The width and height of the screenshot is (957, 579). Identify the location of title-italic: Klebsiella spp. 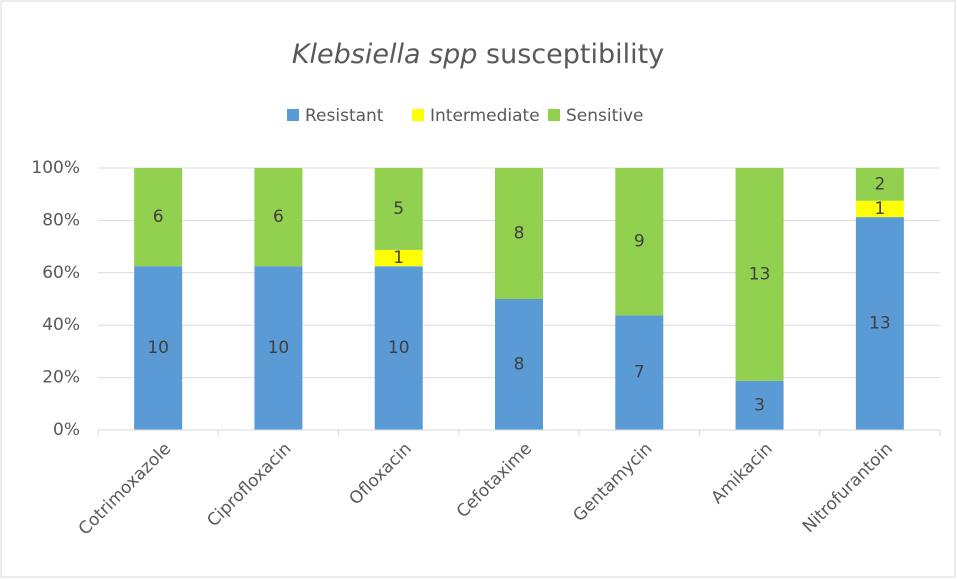
(385, 54).